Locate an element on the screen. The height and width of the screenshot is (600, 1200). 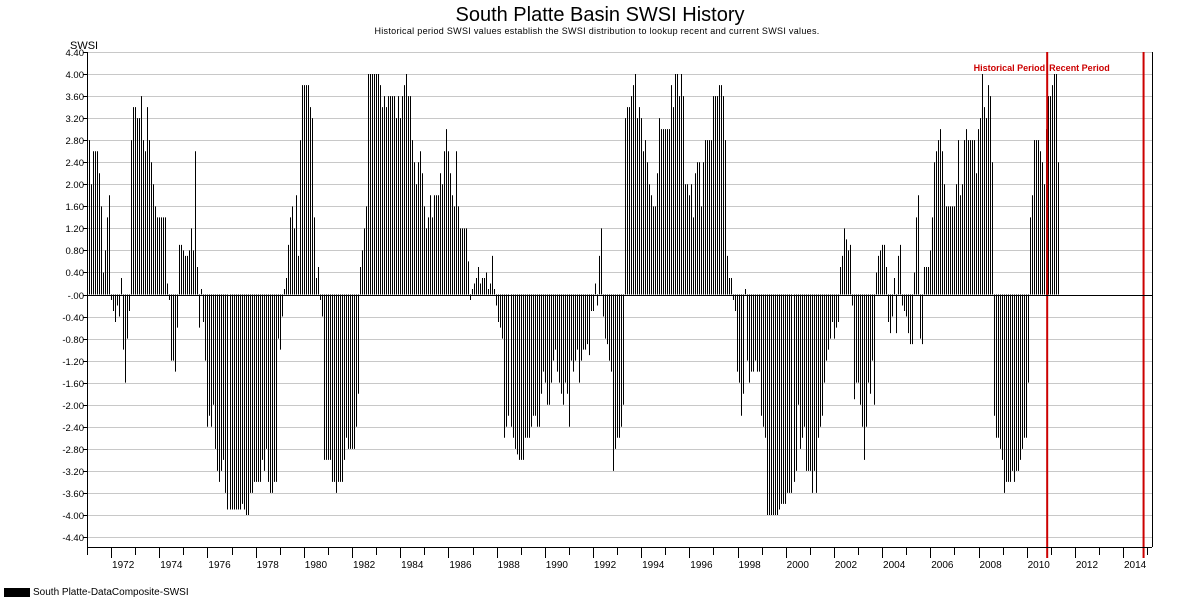
legend: South Platte-DataComposite-SWSI is located at coordinates (96, 592).